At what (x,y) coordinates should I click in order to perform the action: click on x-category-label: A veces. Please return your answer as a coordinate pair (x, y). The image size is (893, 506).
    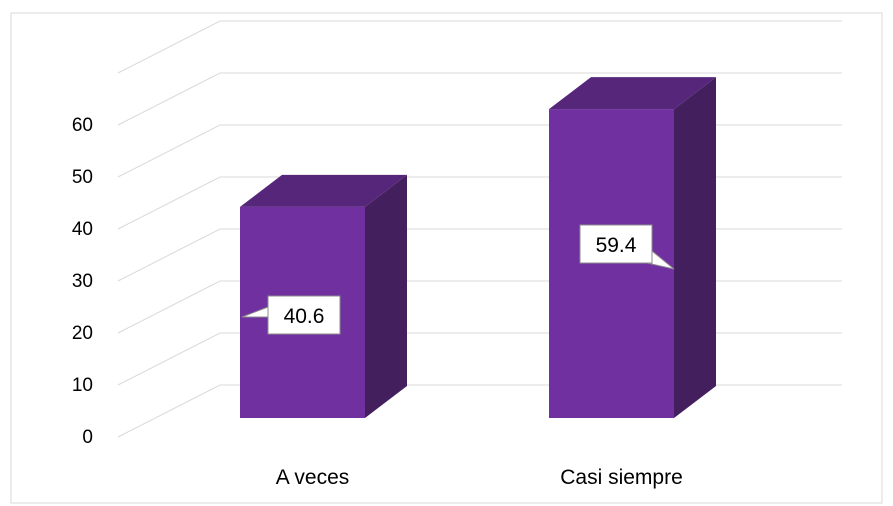
    Looking at the image, I should click on (313, 477).